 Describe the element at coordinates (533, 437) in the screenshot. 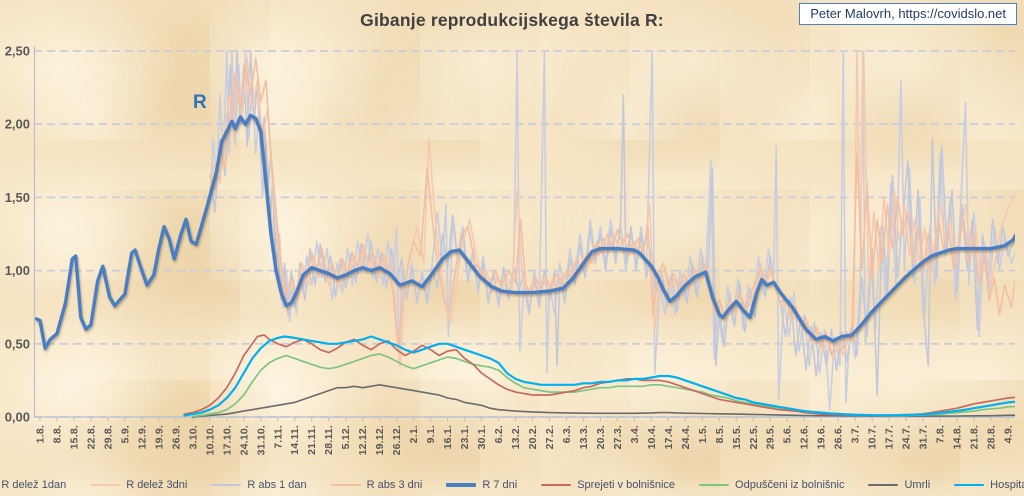

I see `x-tick-label: 20.2.` at that location.